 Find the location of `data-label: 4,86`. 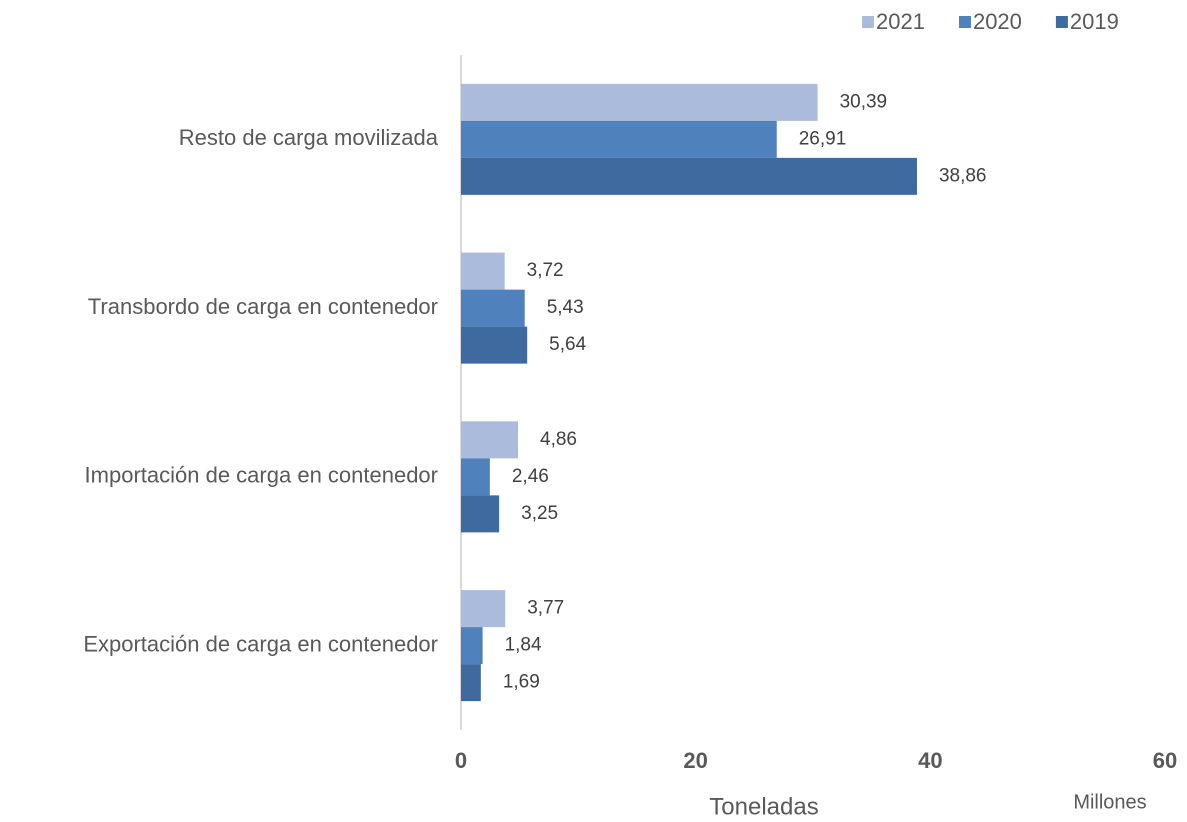

data-label: 4,86 is located at coordinates (558, 439).